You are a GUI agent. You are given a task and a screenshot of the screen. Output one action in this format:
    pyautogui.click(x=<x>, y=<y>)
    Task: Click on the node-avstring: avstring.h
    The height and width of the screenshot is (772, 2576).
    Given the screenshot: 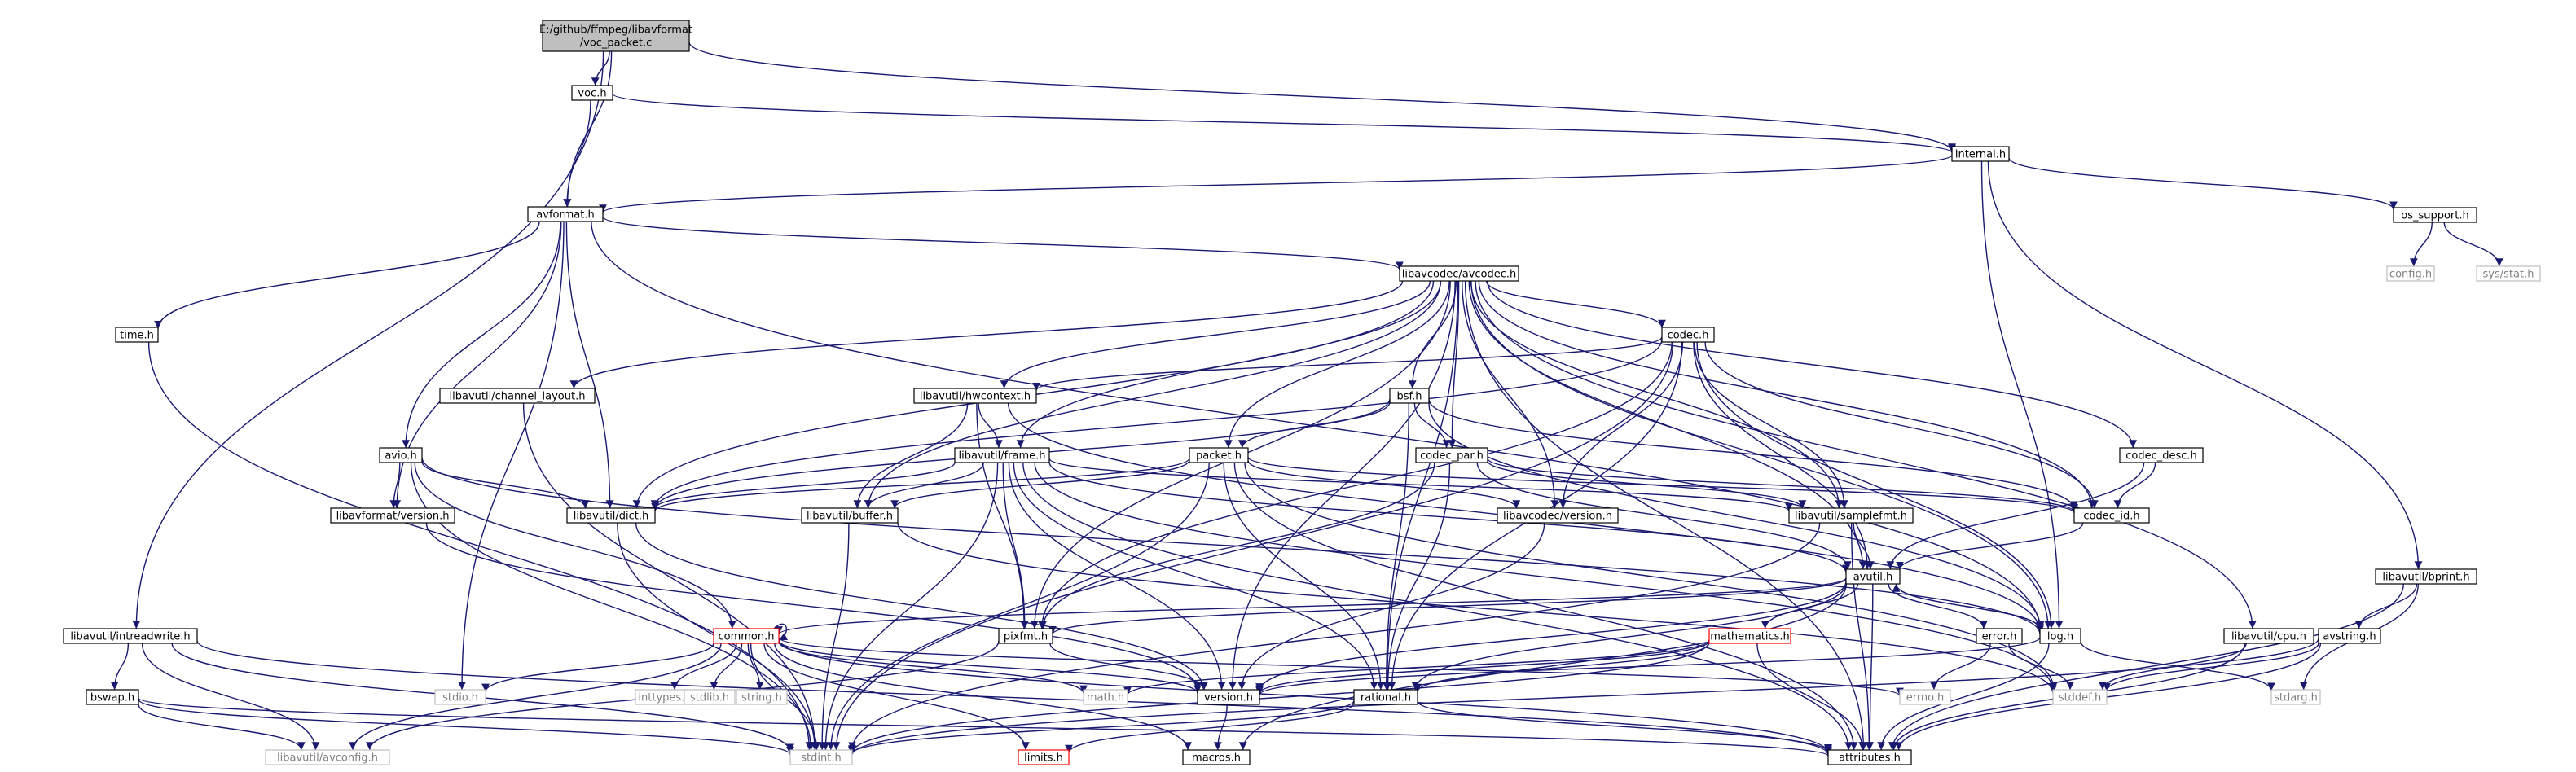 What is the action you would take?
    pyautogui.click(x=2349, y=636)
    